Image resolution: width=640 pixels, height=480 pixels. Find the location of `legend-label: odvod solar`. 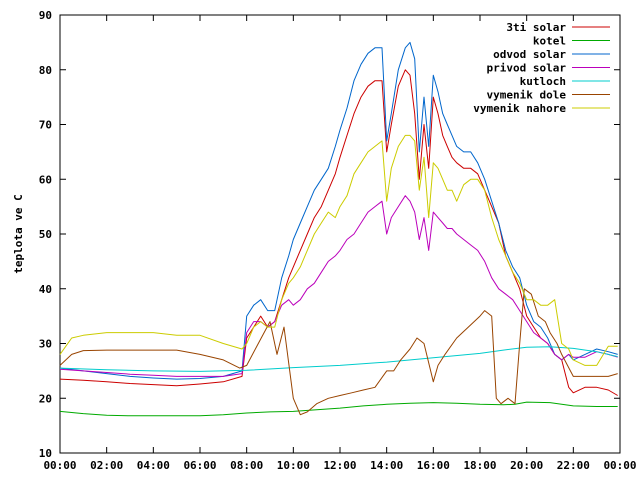

legend-label: odvod solar is located at coordinates (529, 54).